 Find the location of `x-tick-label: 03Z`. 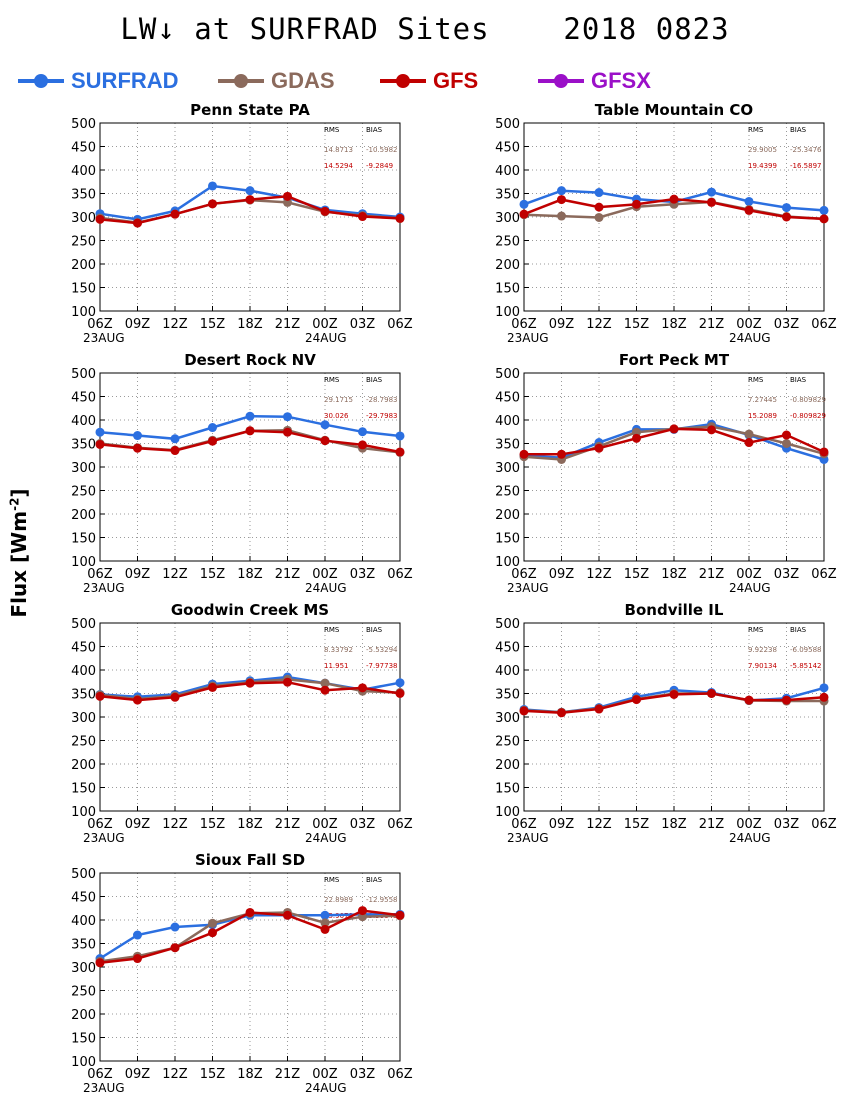

x-tick-label: 03Z is located at coordinates (363, 324).